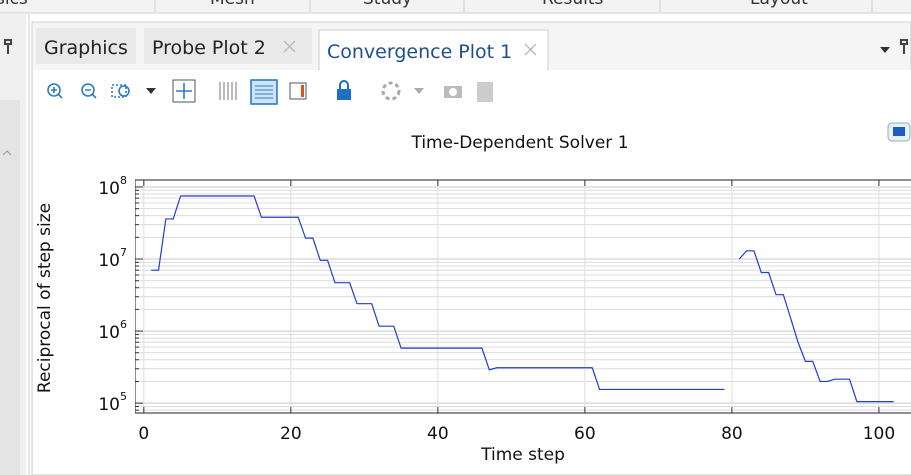 This screenshot has width=911, height=475. I want to click on chart-title: Time-Dependent Solver 1, so click(519, 143).